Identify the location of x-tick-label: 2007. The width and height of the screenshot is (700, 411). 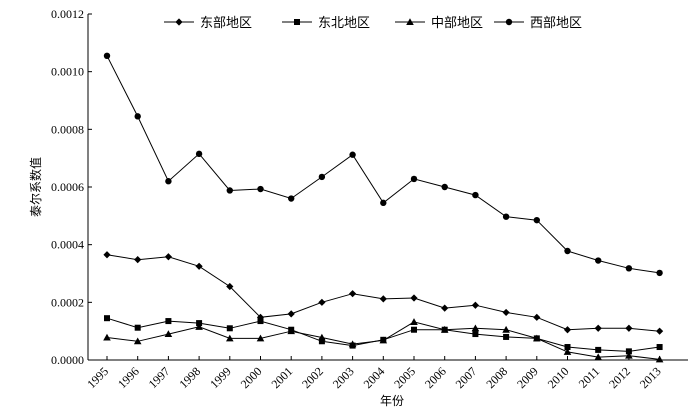
(466, 377).